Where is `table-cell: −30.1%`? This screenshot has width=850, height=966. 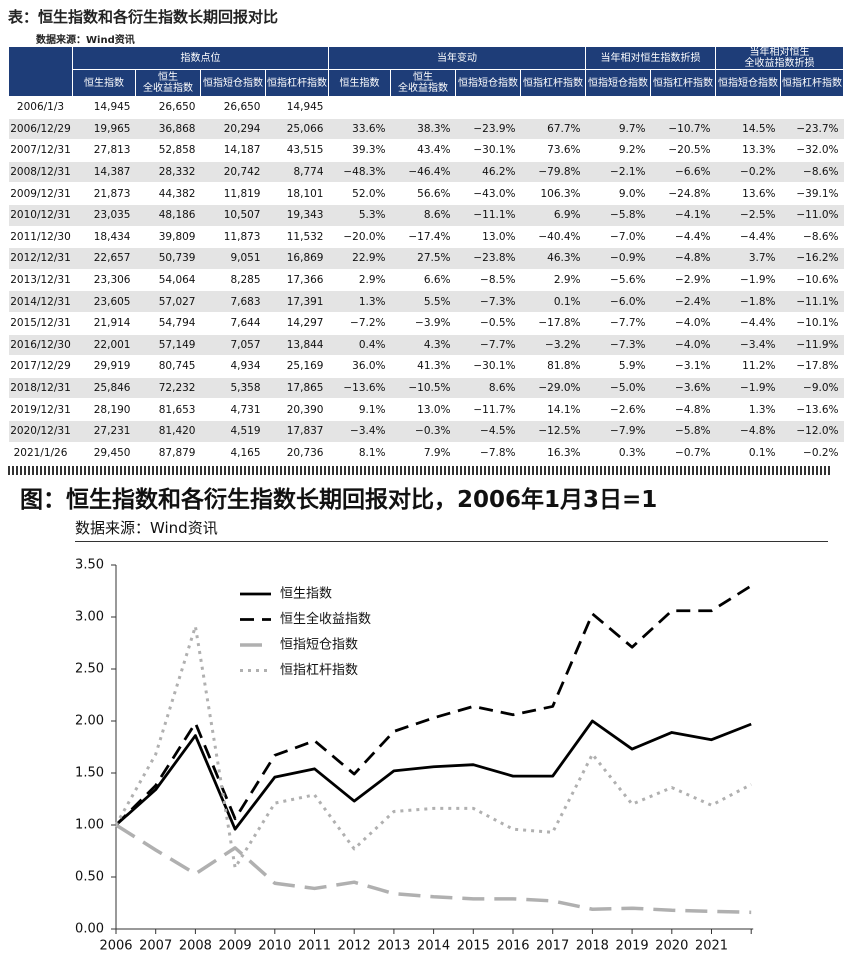
table-cell: −30.1% is located at coordinates (488, 366).